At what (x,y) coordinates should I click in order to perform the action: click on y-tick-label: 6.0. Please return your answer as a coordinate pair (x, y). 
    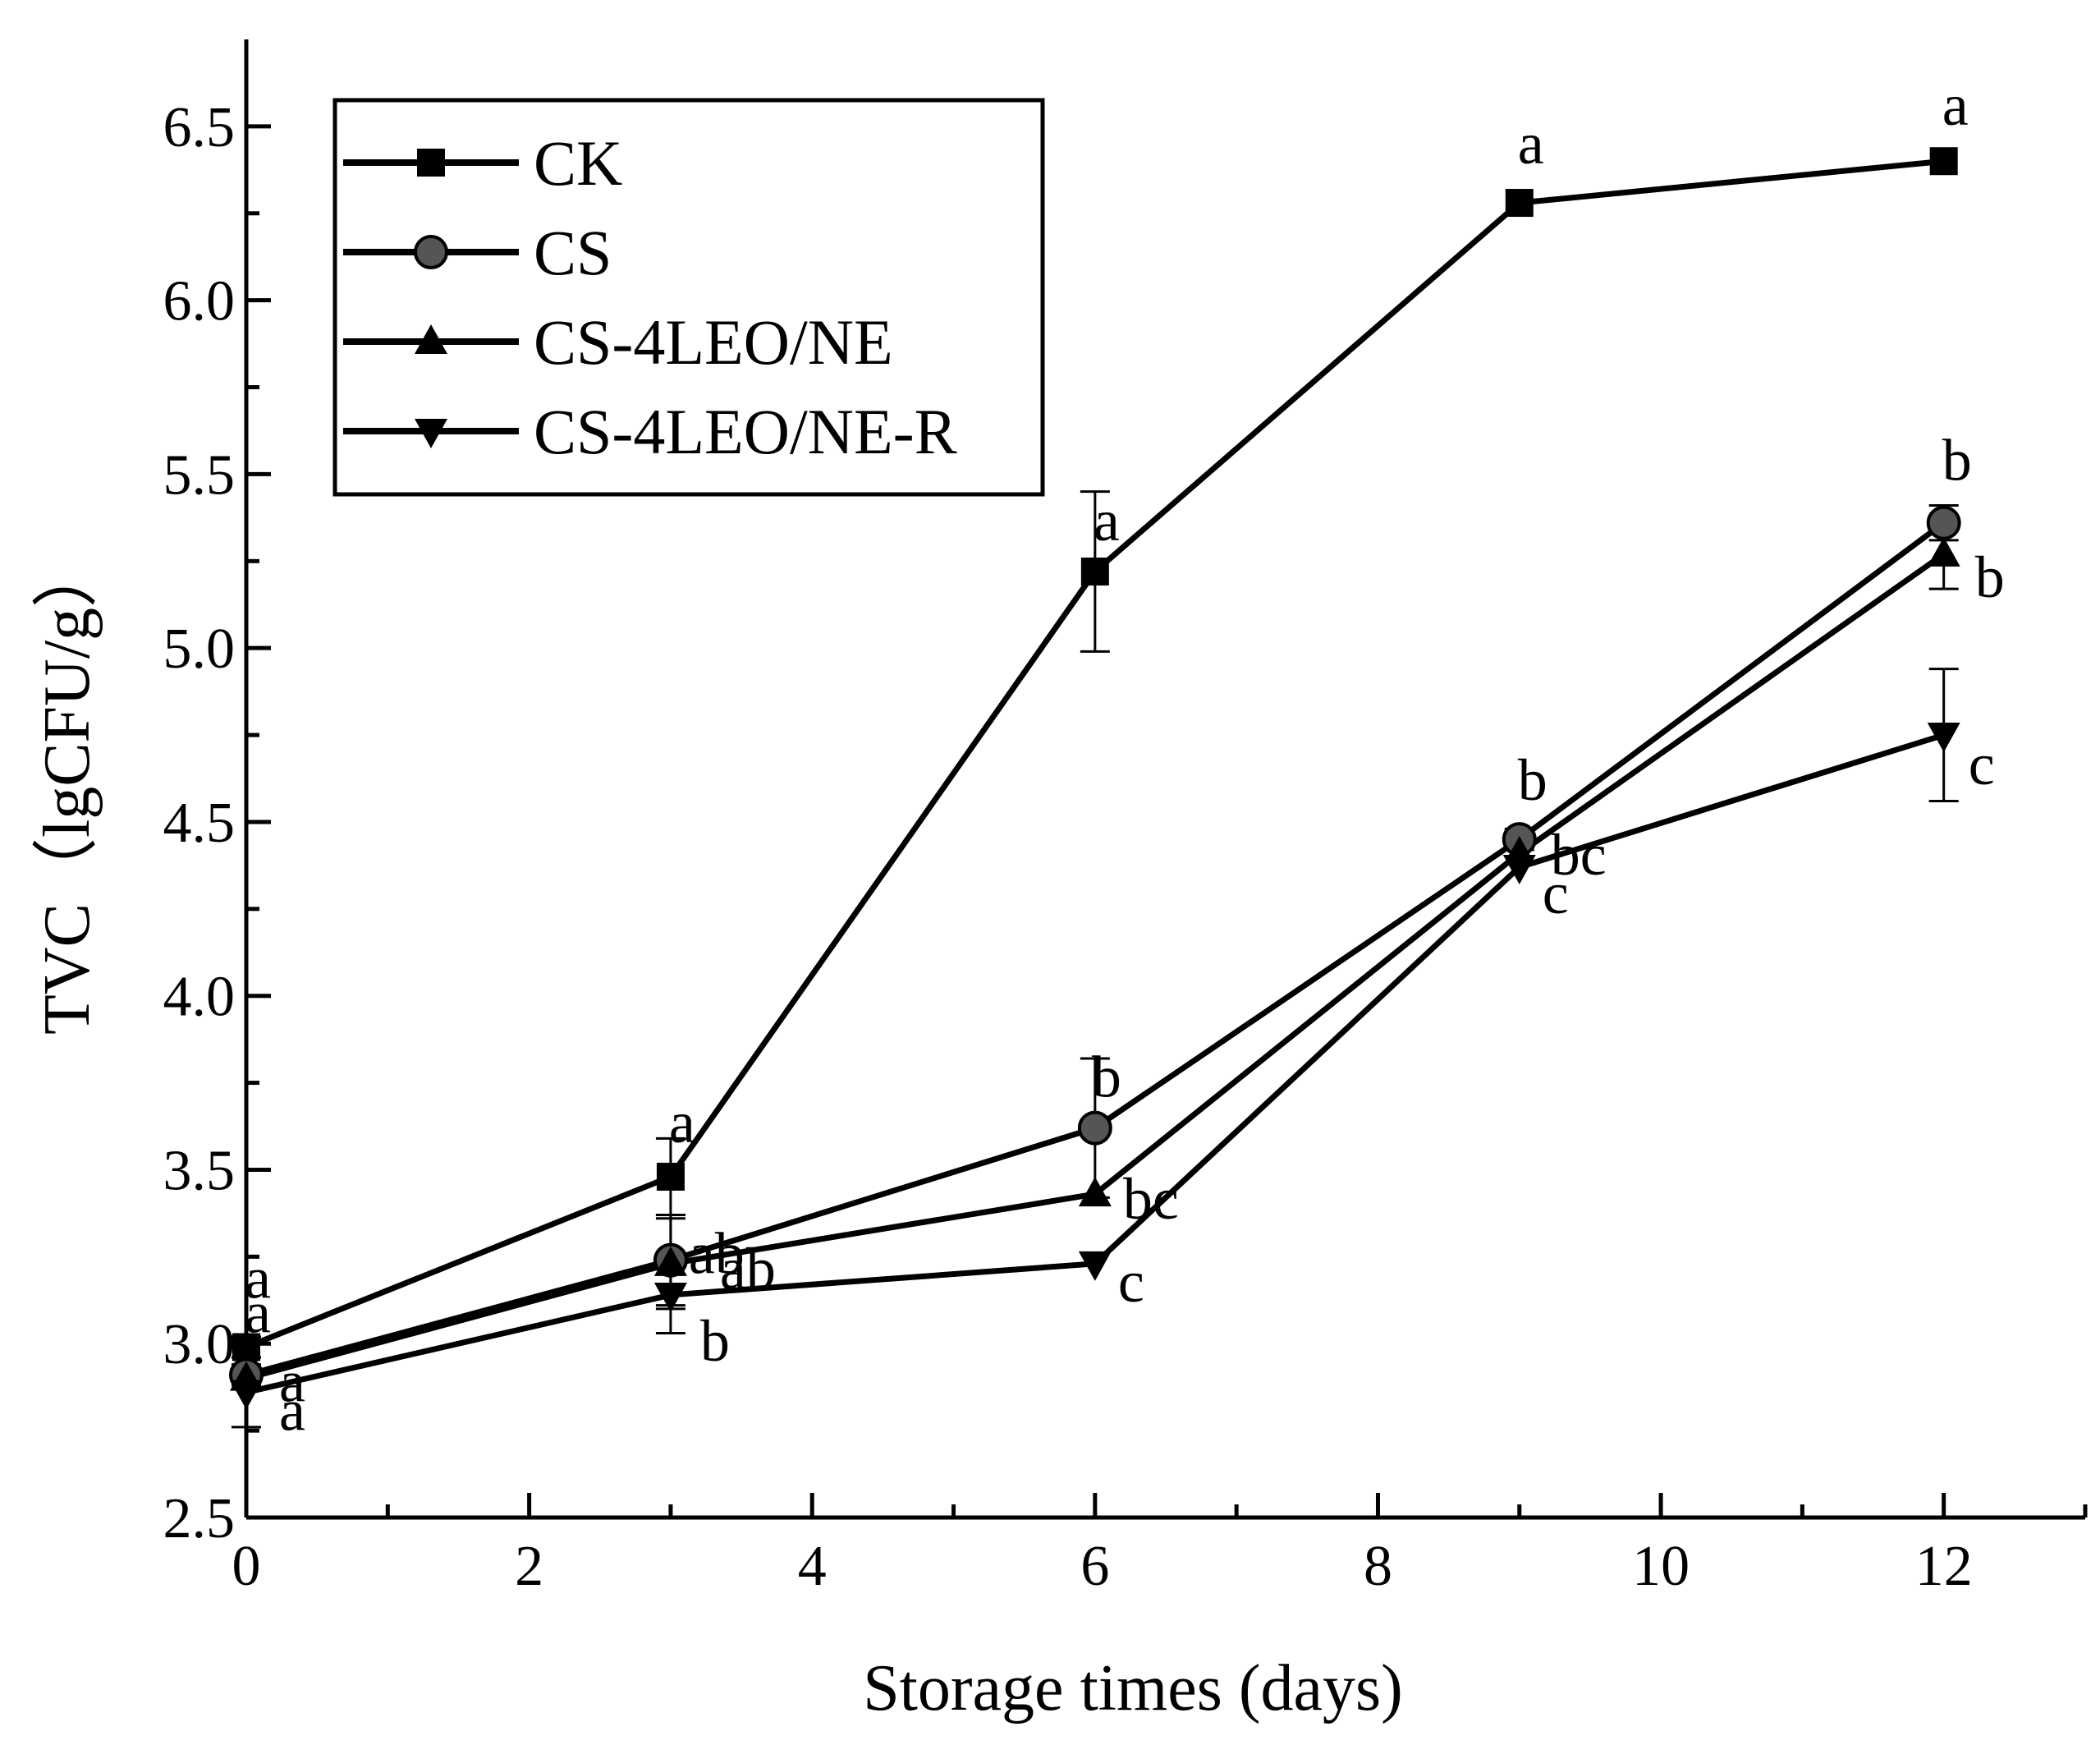
    Looking at the image, I should click on (199, 301).